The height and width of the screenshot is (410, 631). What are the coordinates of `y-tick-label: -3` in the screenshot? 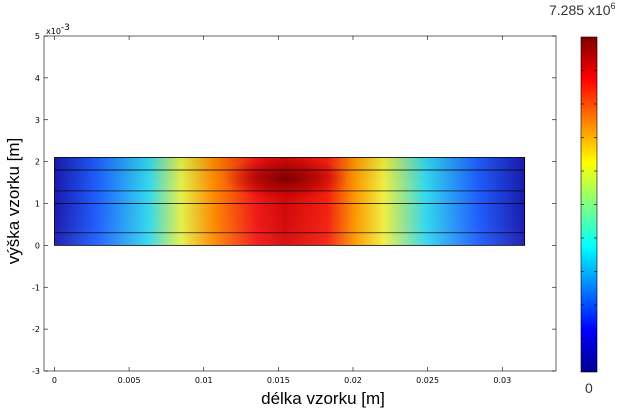 It's located at (36, 371).